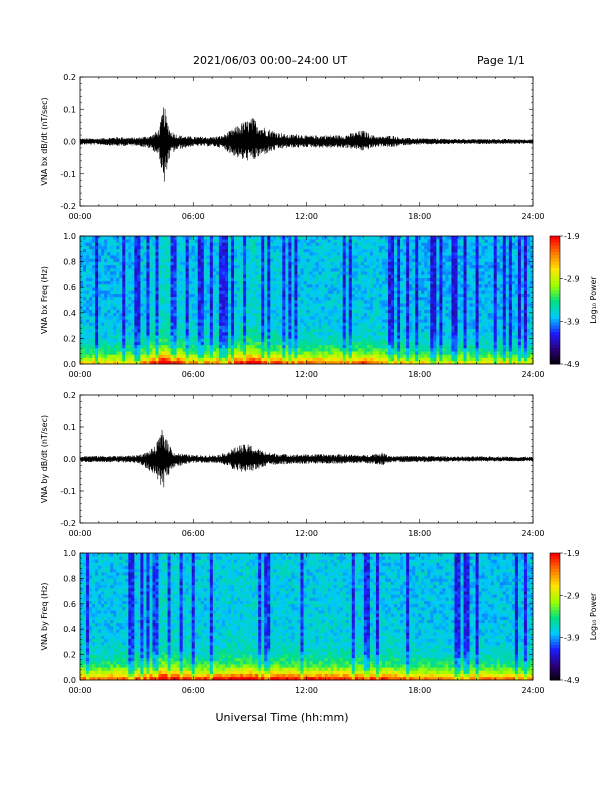  Describe the element at coordinates (44, 300) in the screenshot. I see `y-axis-label-1: VNA bx Freq (Hz)` at that location.